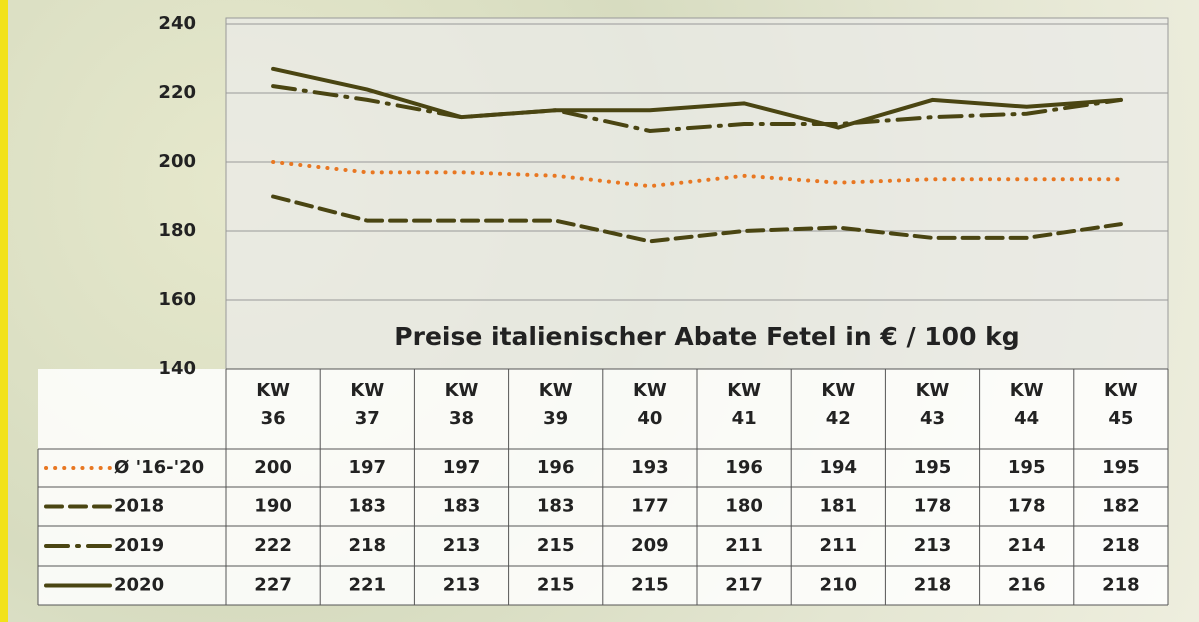 Image resolution: width=1199 pixels, height=622 pixels. I want to click on table-value: 181, so click(839, 506).